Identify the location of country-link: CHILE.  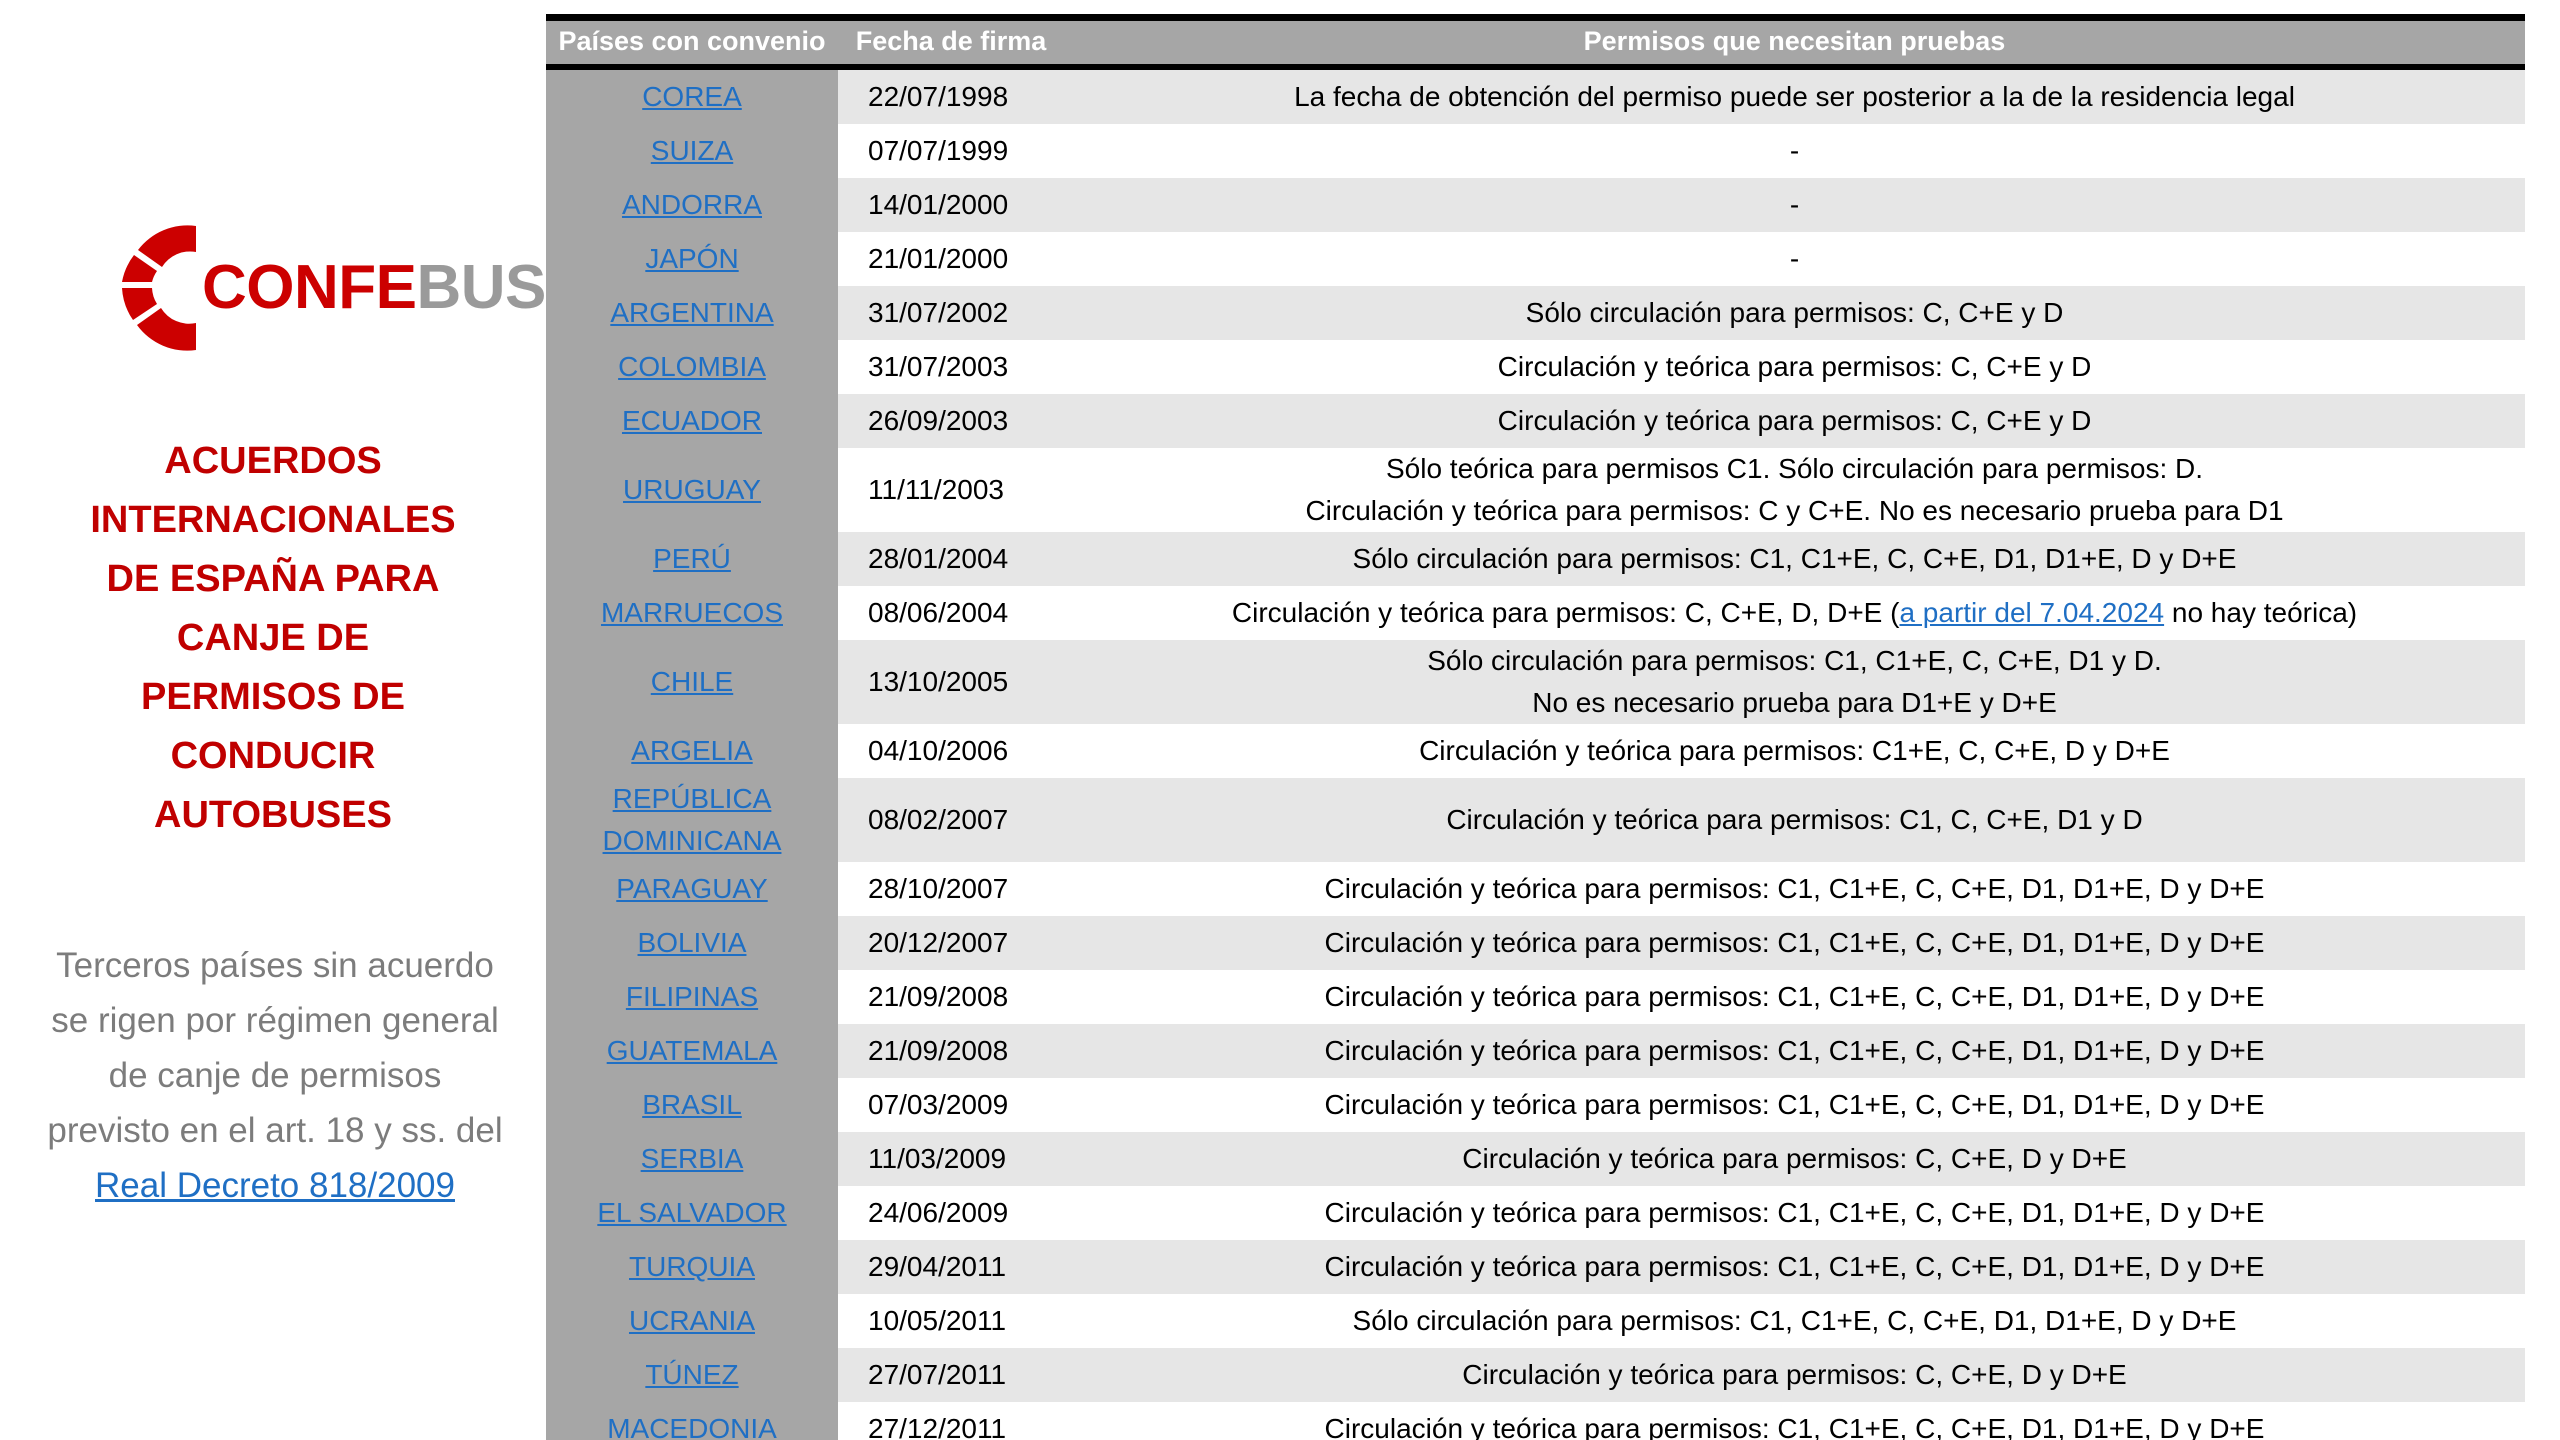
(692, 681).